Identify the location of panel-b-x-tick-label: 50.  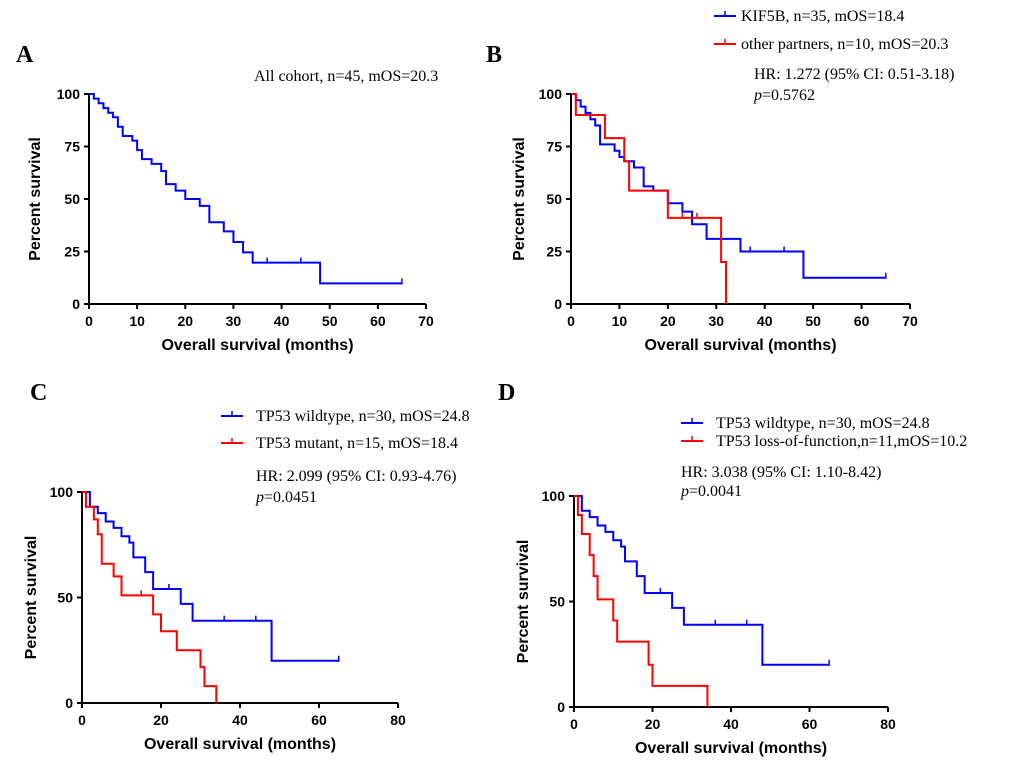
(813, 321).